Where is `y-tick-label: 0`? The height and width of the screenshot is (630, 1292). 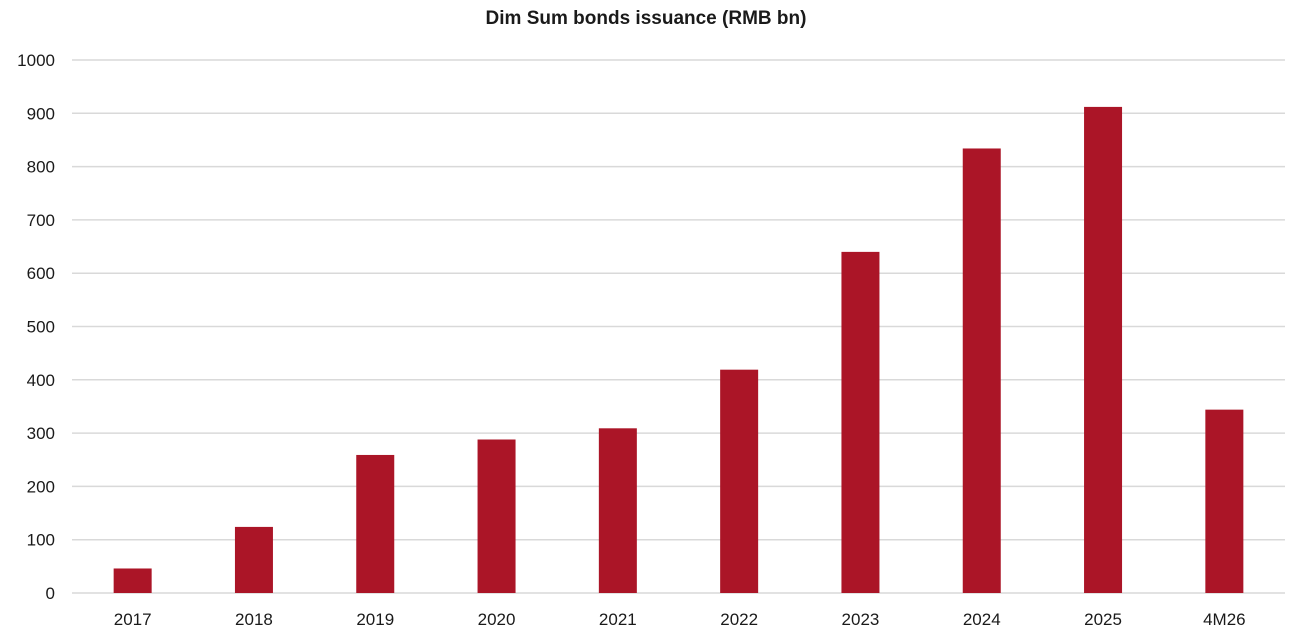 y-tick-label: 0 is located at coordinates (50, 593).